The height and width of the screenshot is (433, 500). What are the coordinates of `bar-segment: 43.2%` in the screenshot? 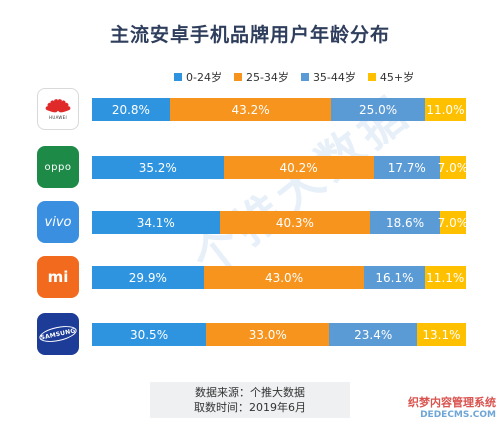 It's located at (250, 109).